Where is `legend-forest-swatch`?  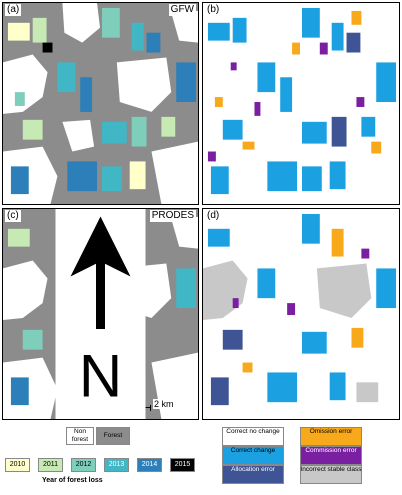
legend-forest-swatch is located at coordinates (113, 436).